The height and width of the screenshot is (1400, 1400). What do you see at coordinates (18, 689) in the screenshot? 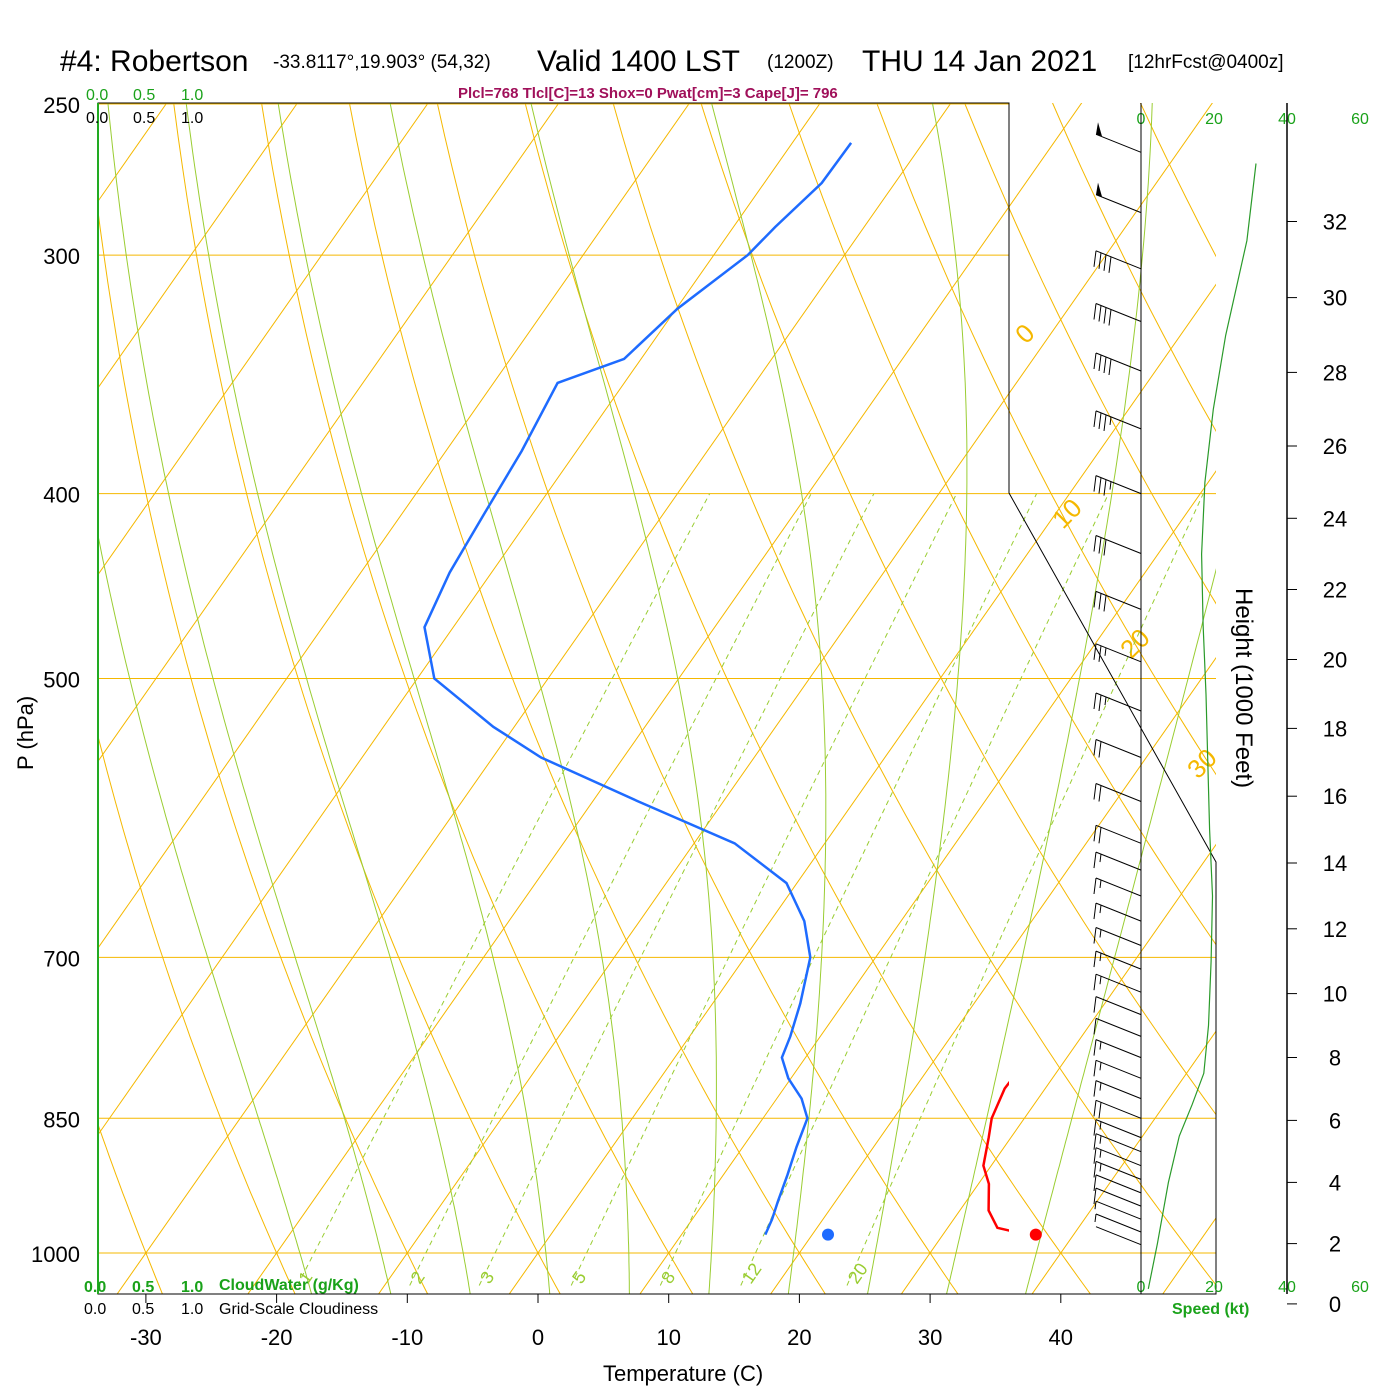
I see `dry-adiabat-line` at bounding box center [18, 689].